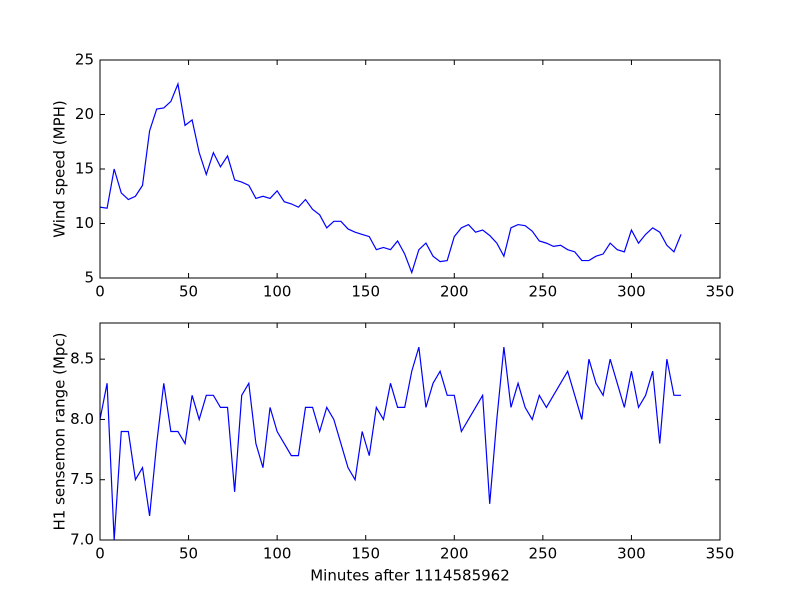 This screenshot has height=600, width=800. What do you see at coordinates (82, 419) in the screenshot?
I see `y-tick-label: 8.0` at bounding box center [82, 419].